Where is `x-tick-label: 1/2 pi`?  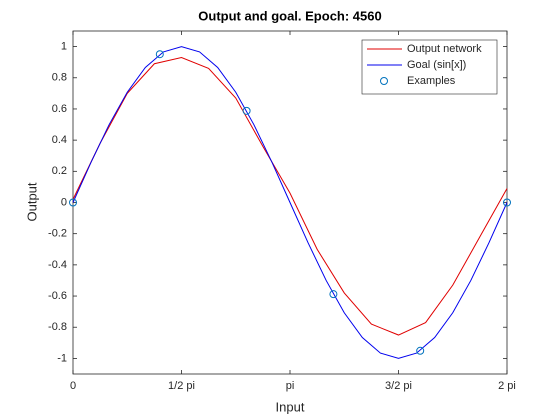 x-tick-label: 1/2 pi is located at coordinates (181, 386).